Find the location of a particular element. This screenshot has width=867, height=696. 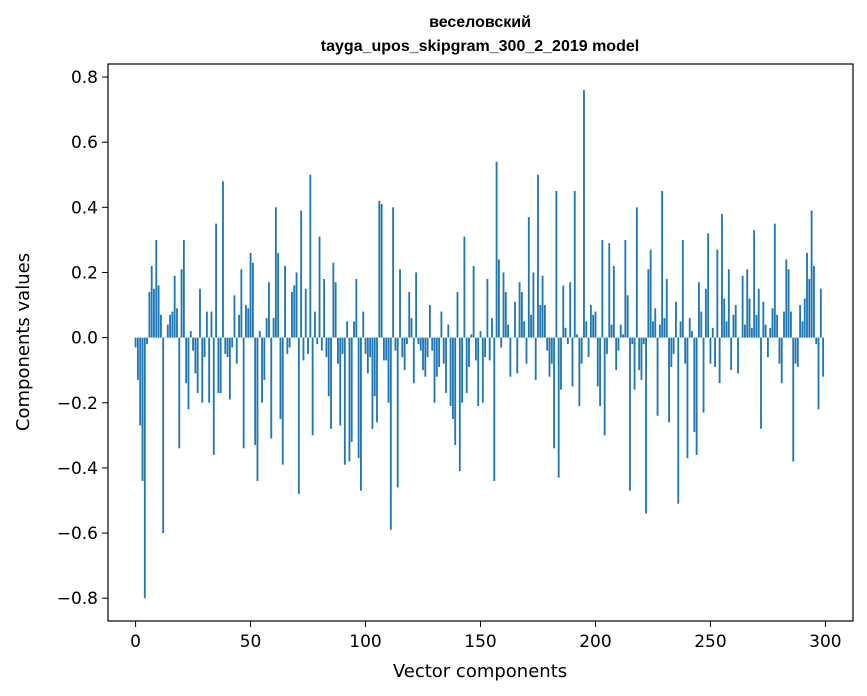

x-tick-label: 100 is located at coordinates (365, 642).